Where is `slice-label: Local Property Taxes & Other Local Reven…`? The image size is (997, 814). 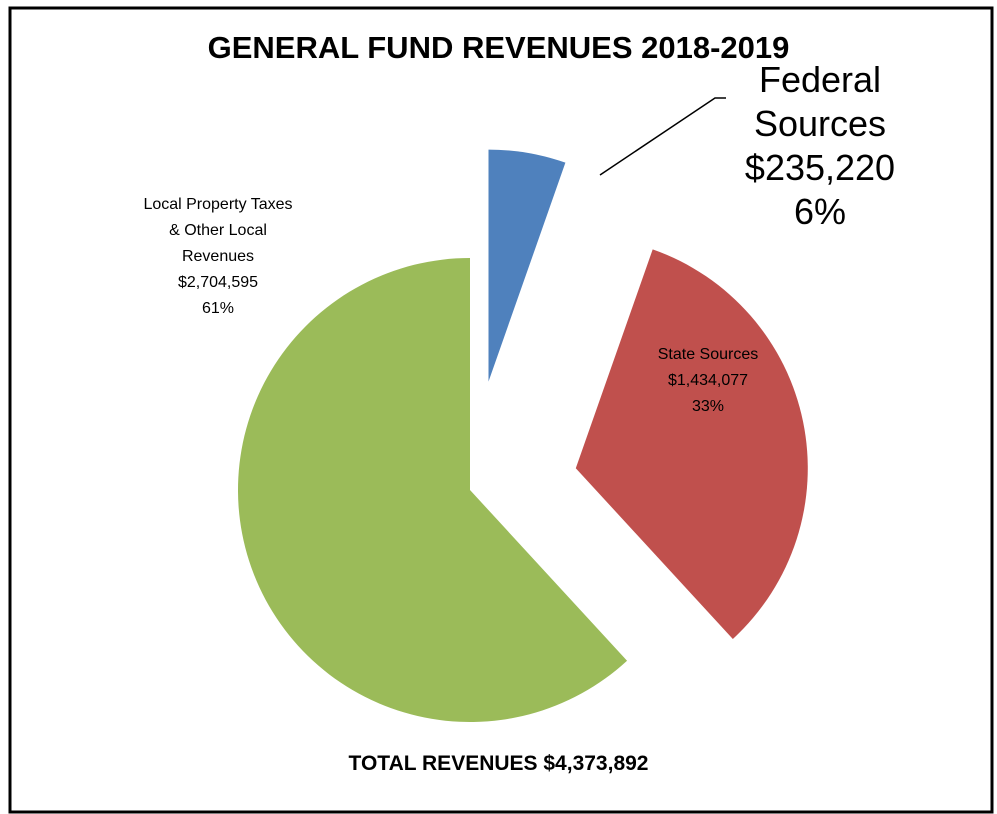 slice-label: Local Property Taxes & Other Local Reven… is located at coordinates (218, 257).